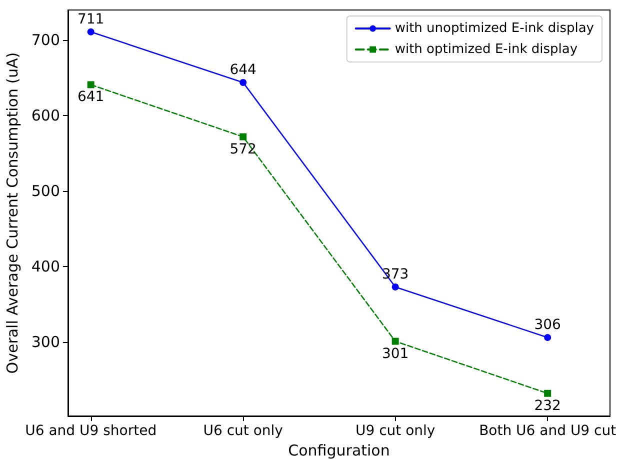 This screenshot has width=624, height=459. Describe the element at coordinates (548, 325) in the screenshot. I see `data-label: 306` at that location.